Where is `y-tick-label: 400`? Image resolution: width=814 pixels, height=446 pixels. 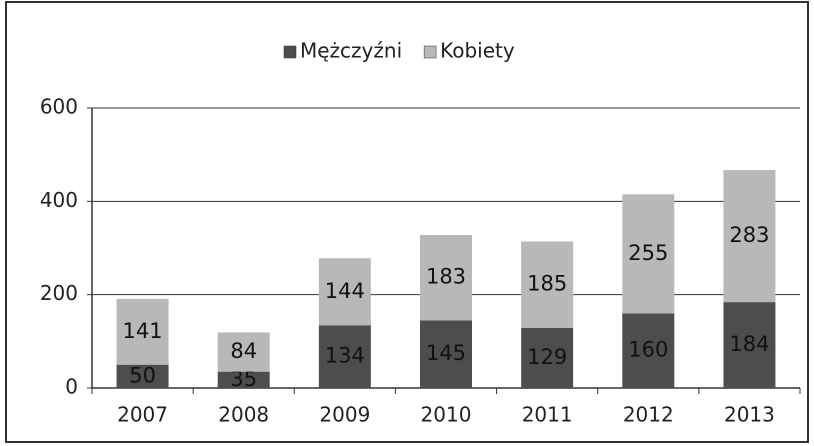 y-tick-label: 400 is located at coordinates (59, 200).